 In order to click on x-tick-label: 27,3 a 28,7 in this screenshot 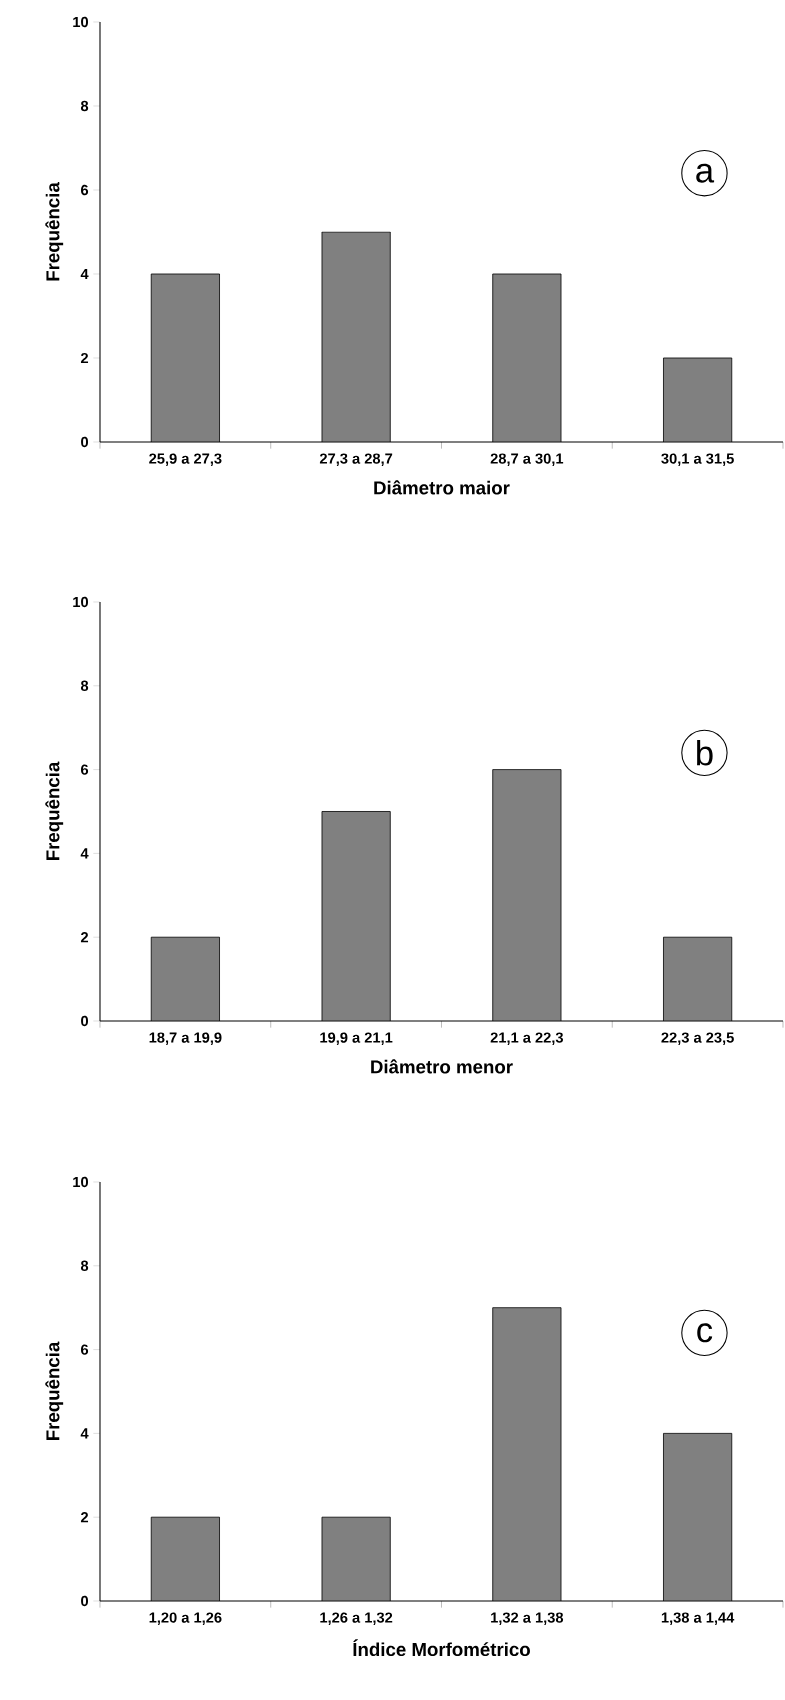, I will do `click(356, 459)`.